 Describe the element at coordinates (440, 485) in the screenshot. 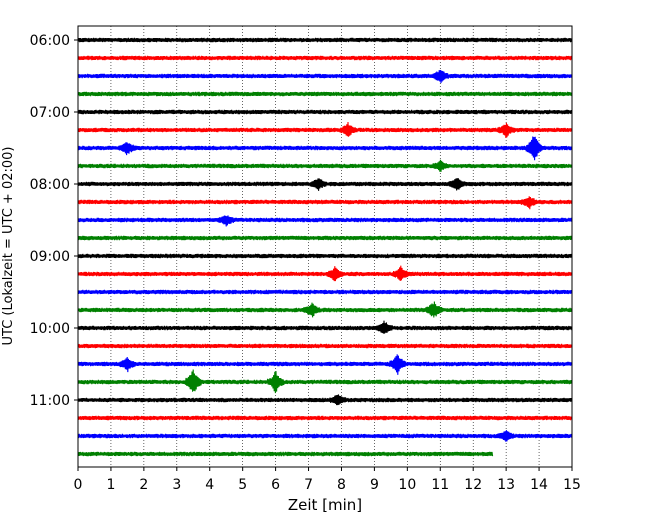

I see `x-tick-label: 11` at that location.